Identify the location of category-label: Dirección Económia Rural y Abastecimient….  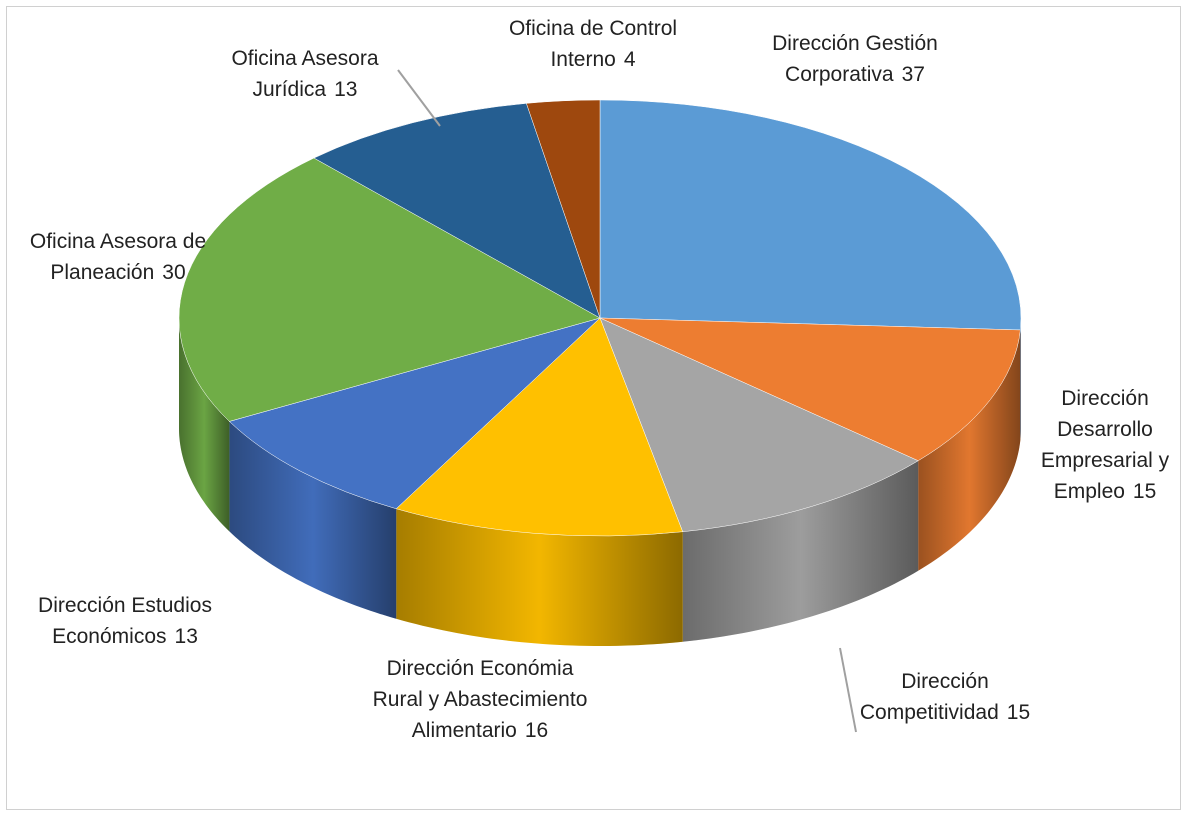
(480, 699).